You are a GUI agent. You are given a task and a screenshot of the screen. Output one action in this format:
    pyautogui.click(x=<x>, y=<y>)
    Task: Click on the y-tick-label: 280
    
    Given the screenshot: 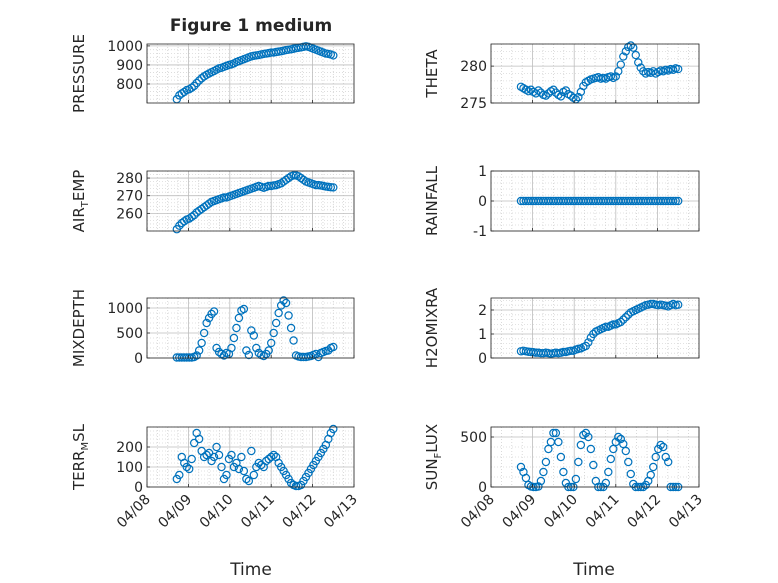 What is the action you would take?
    pyautogui.click(x=129, y=179)
    